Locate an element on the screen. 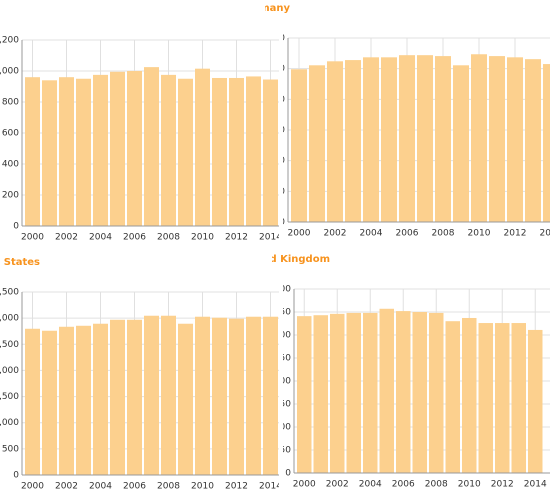 The width and height of the screenshot is (550, 500). x-tick-label: 2006 is located at coordinates (403, 485).